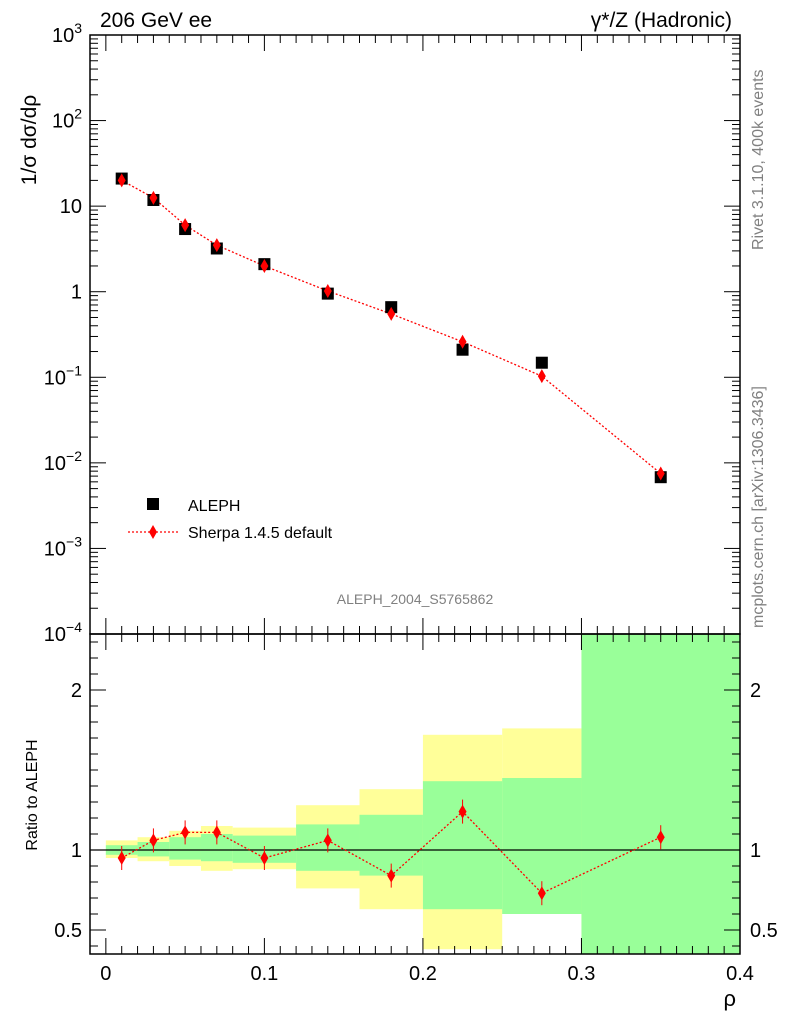 The height and width of the screenshot is (1024, 786). Describe the element at coordinates (76, 691) in the screenshot. I see `ratio-y-tick-label-left: 2` at that location.